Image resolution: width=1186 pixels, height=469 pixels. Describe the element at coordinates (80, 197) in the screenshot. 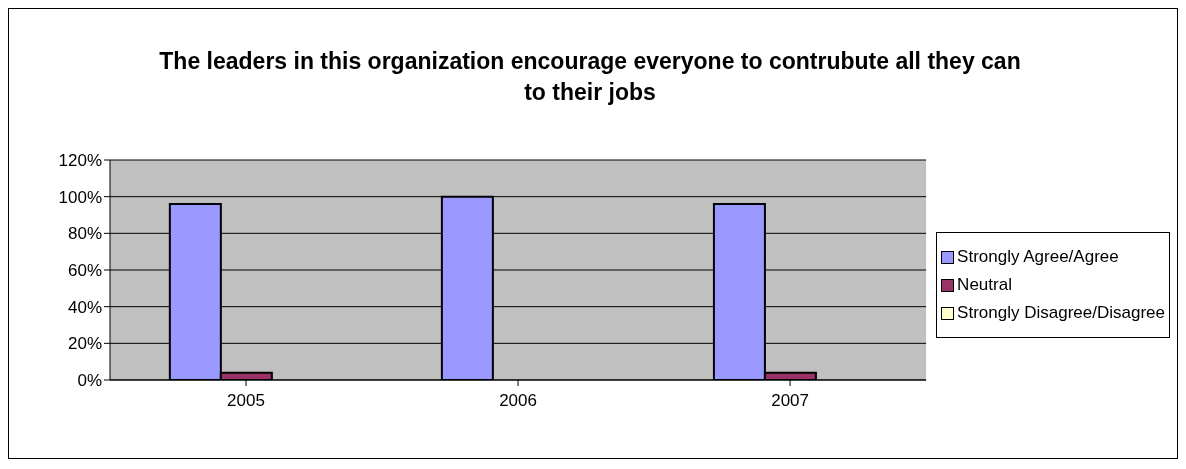

I see `y-tick-label: 100%` at that location.